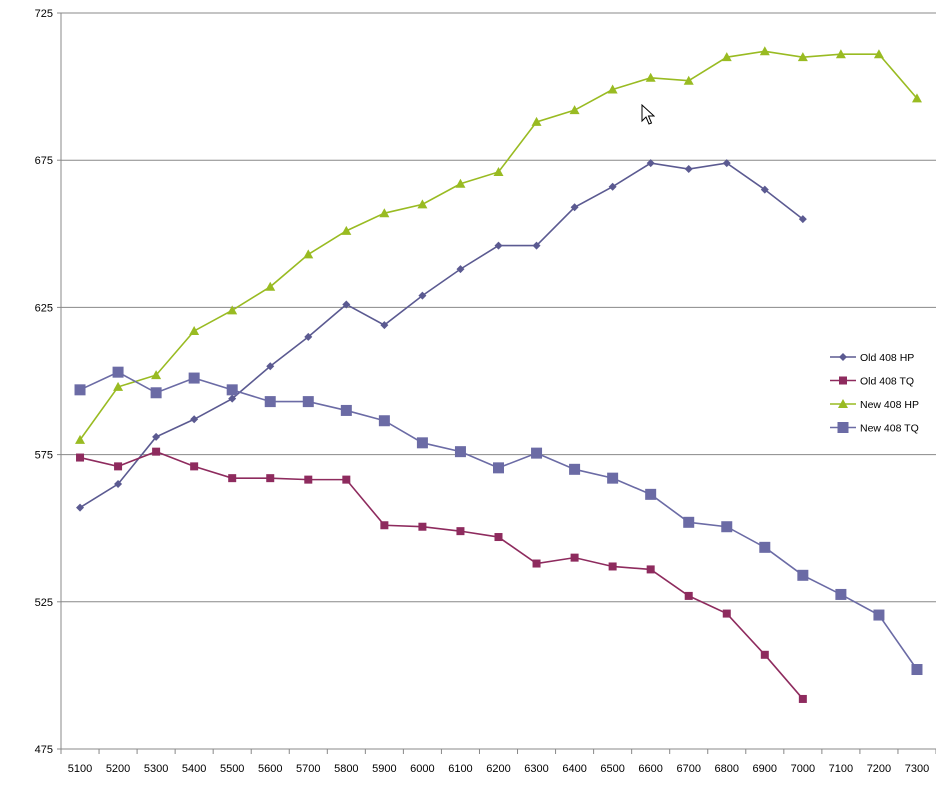 Image resolution: width=936 pixels, height=789 pixels. What do you see at coordinates (879, 769) in the screenshot?
I see `x-tick-label: 7200` at bounding box center [879, 769].